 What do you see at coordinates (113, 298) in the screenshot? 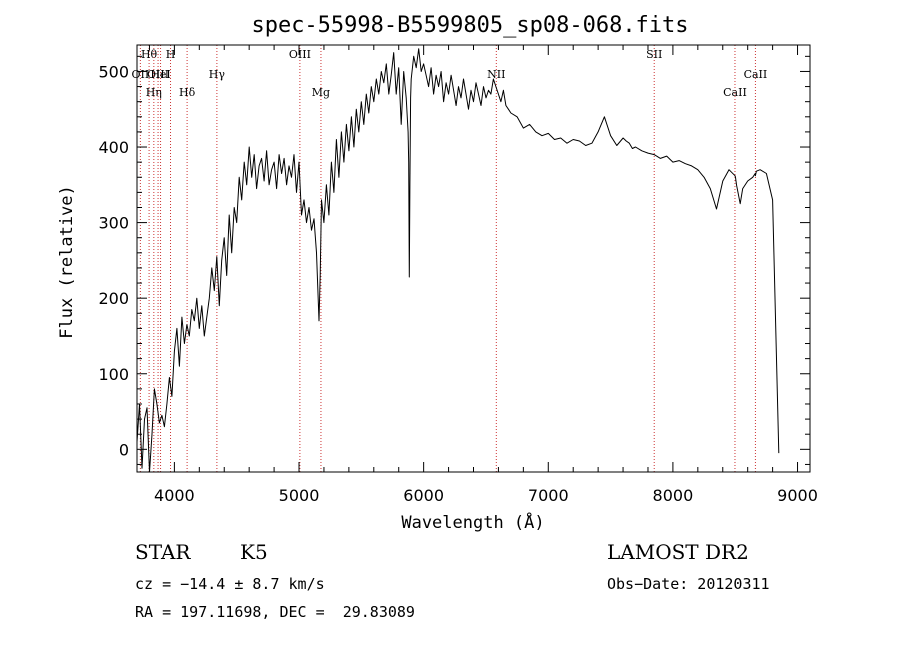
I see `y-tick-label-2: 200` at bounding box center [113, 298].